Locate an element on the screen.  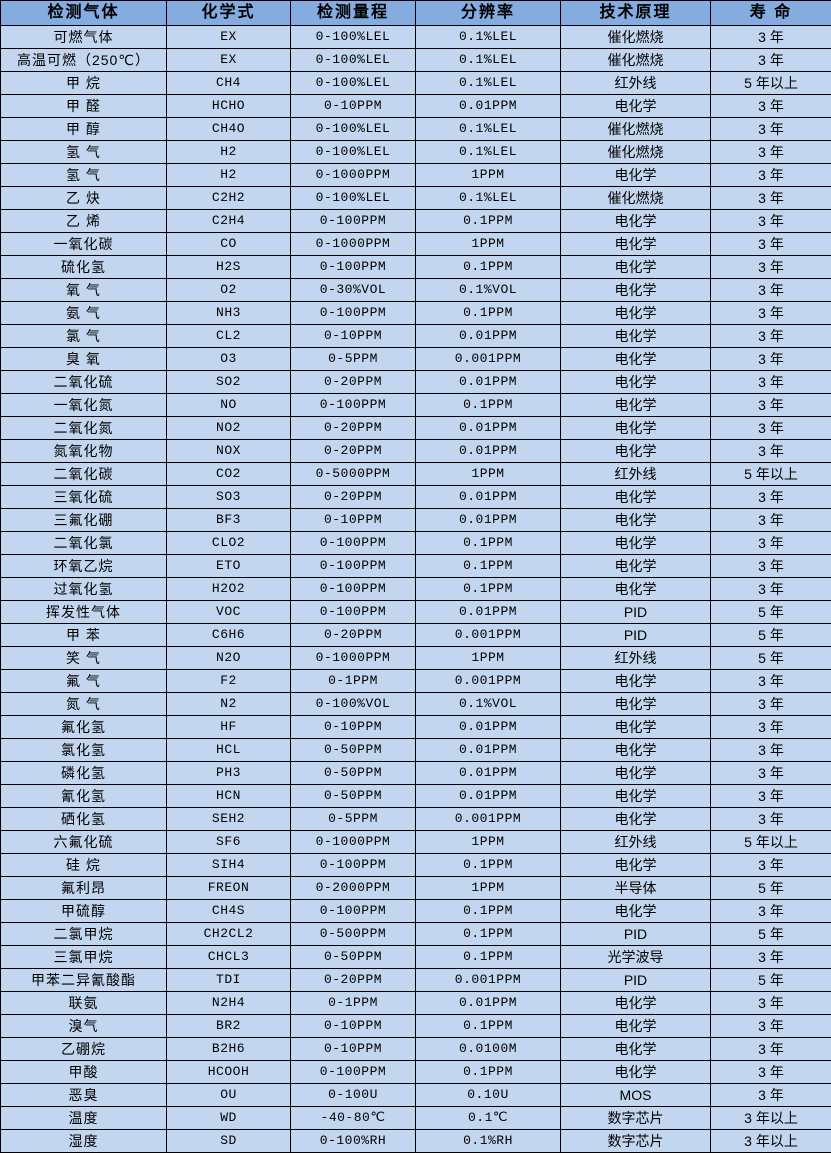
cell-formula: H2S is located at coordinates (229, 267).